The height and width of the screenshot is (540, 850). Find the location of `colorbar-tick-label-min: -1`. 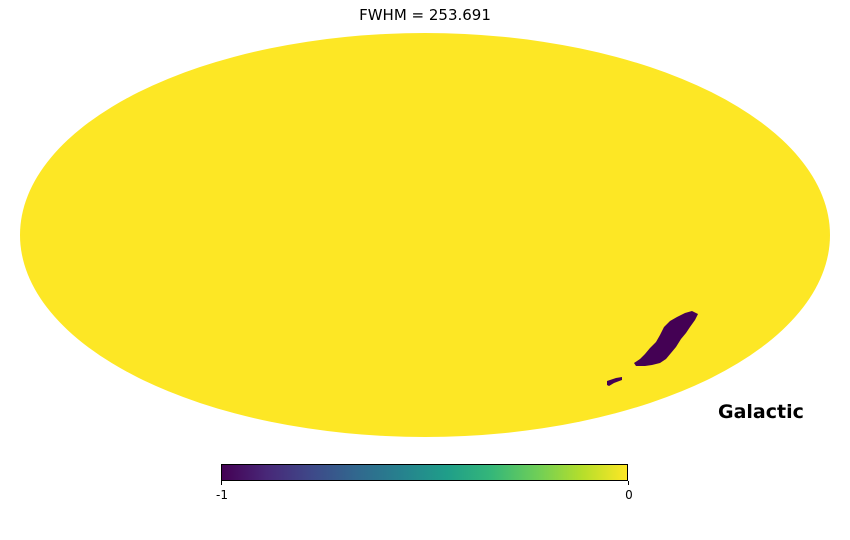

colorbar-tick-label-min: -1 is located at coordinates (222, 495).